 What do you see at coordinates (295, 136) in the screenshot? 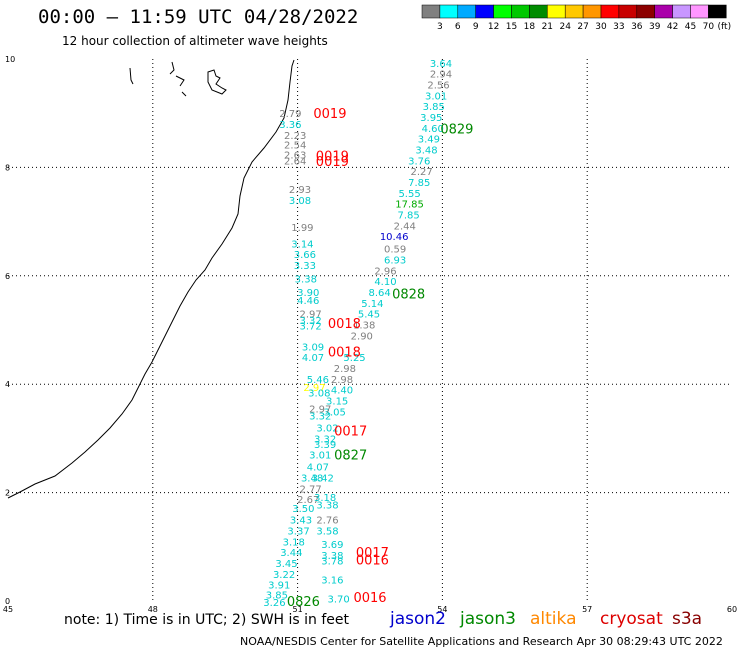
I see `wave-height-value: 2.23` at bounding box center [295, 136].